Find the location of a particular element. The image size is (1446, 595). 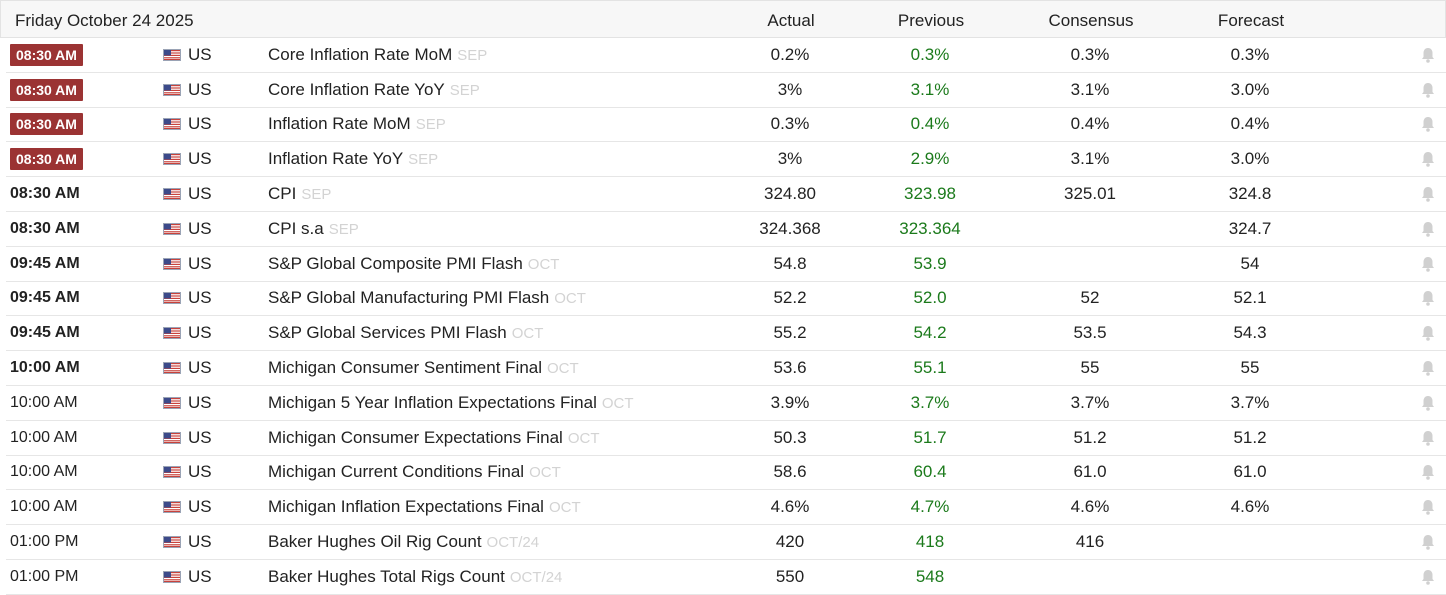

event-name: S&P Global Manufacturing PMI Flash is located at coordinates (409, 298).